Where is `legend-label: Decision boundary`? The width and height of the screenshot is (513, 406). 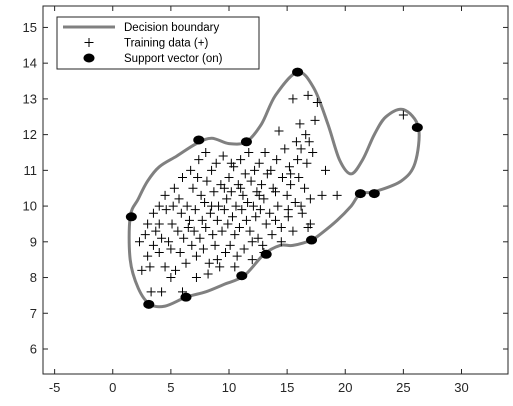 legend-label: Decision boundary is located at coordinates (172, 28).